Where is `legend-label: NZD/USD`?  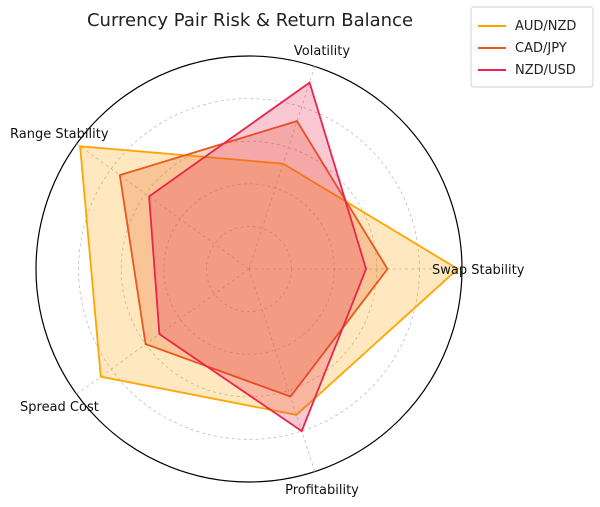 legend-label: NZD/USD is located at coordinates (545, 70).